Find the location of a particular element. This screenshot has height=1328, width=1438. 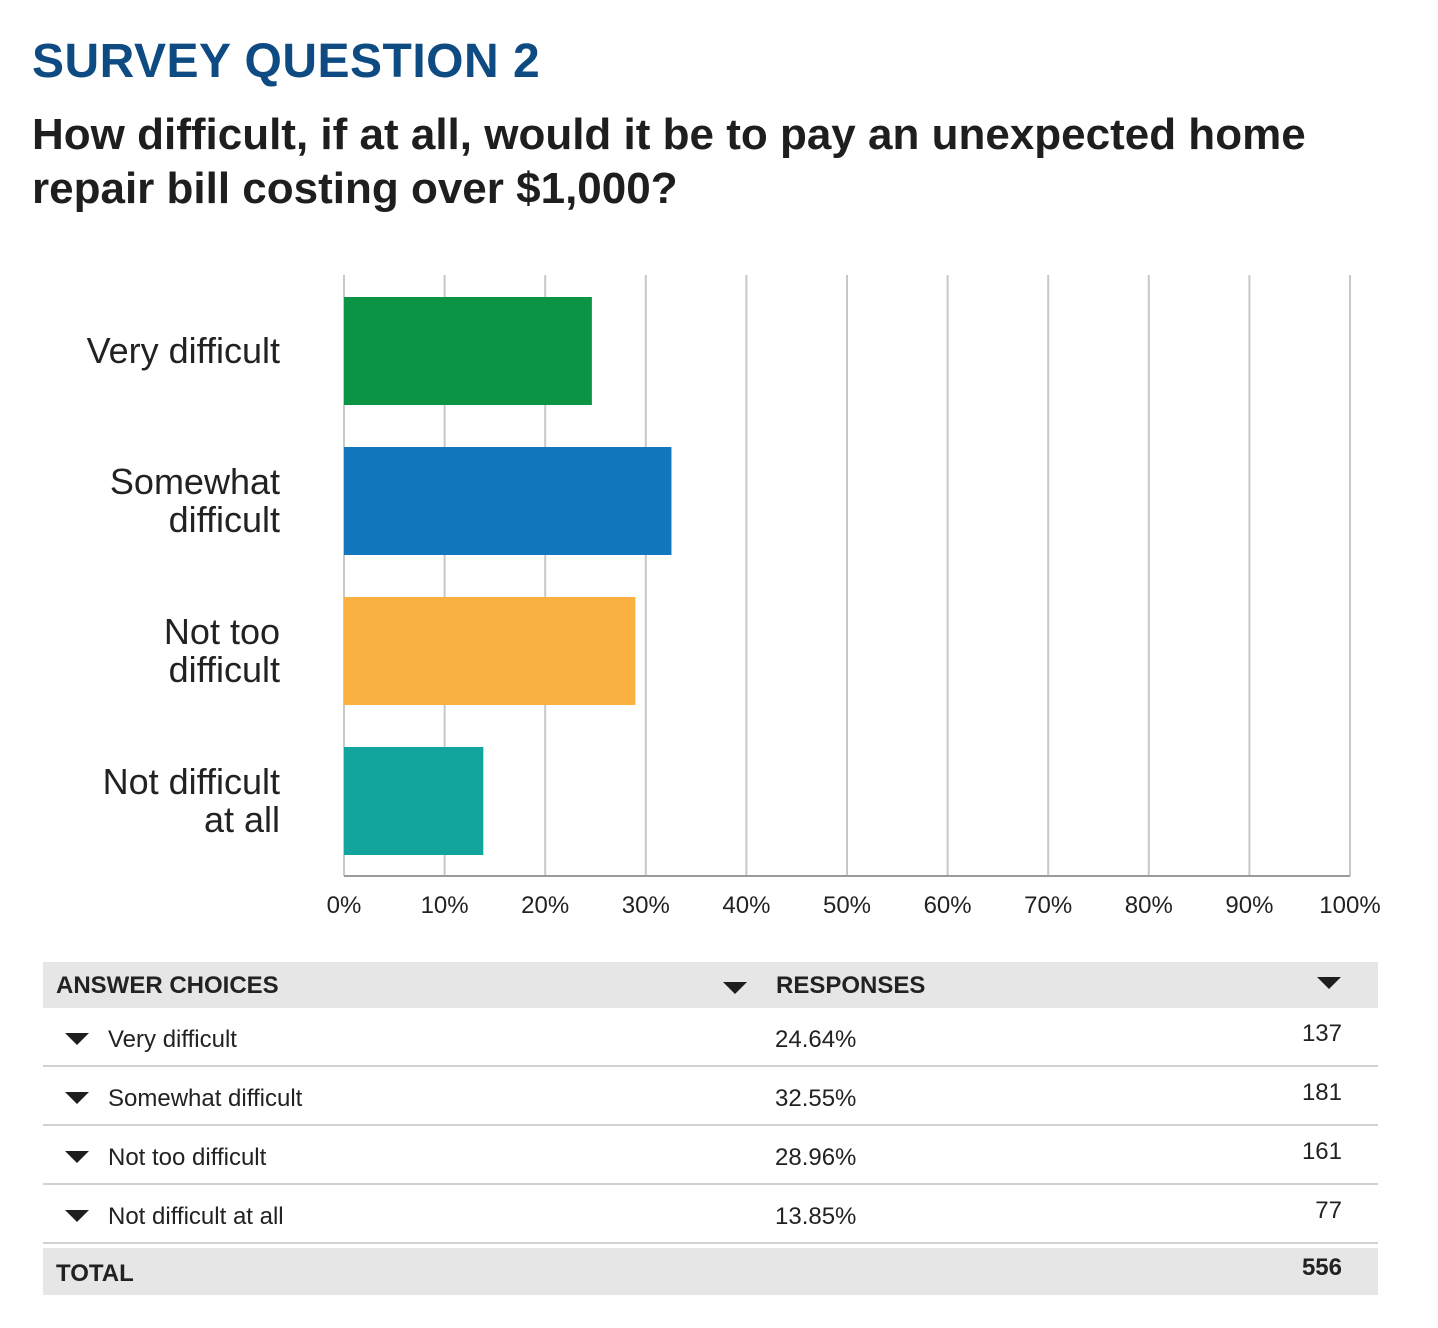

category-label: Not too difficult is located at coordinates (222, 650).